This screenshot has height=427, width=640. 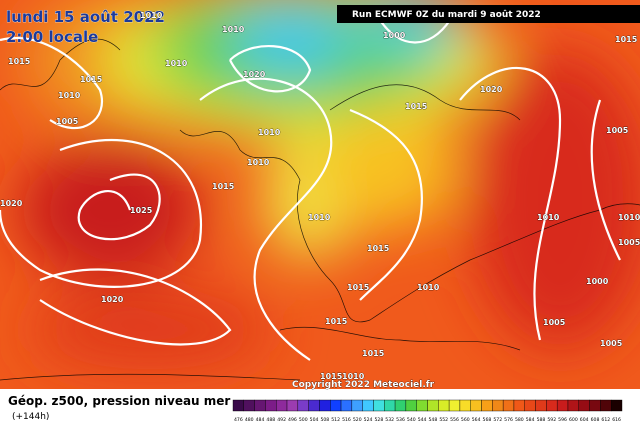 What do you see at coordinates (605, 420) in the screenshot?
I see `scale-label: 612` at bounding box center [605, 420].